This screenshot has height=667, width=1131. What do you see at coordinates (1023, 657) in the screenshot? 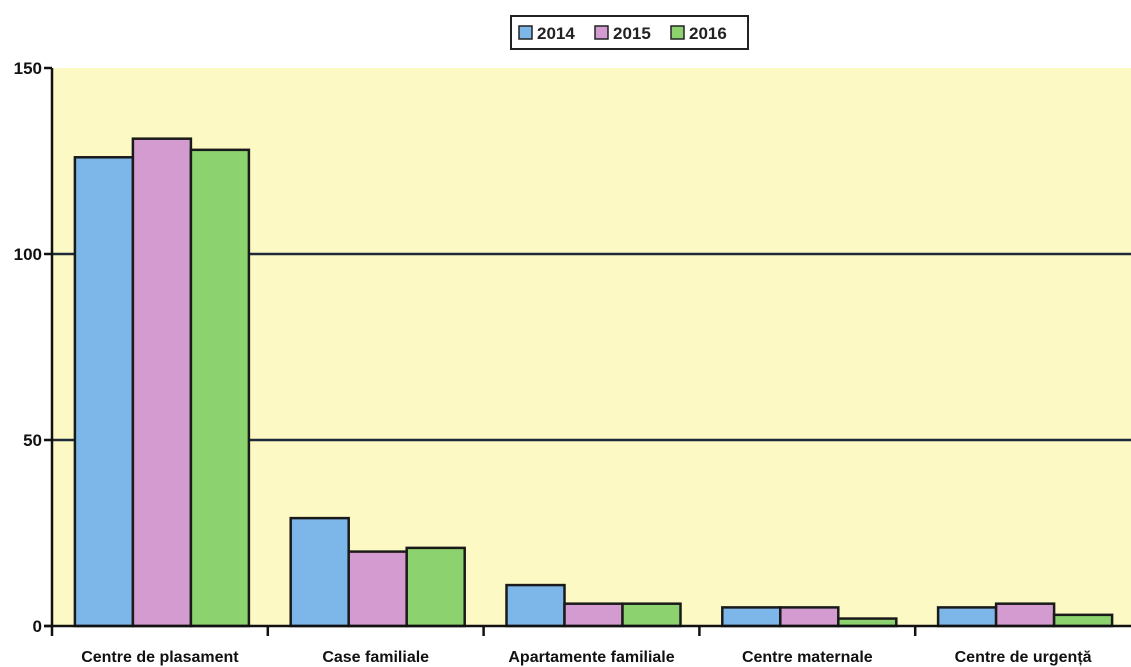
I see `x-tick-label: Centre de urgență` at bounding box center [1023, 657].